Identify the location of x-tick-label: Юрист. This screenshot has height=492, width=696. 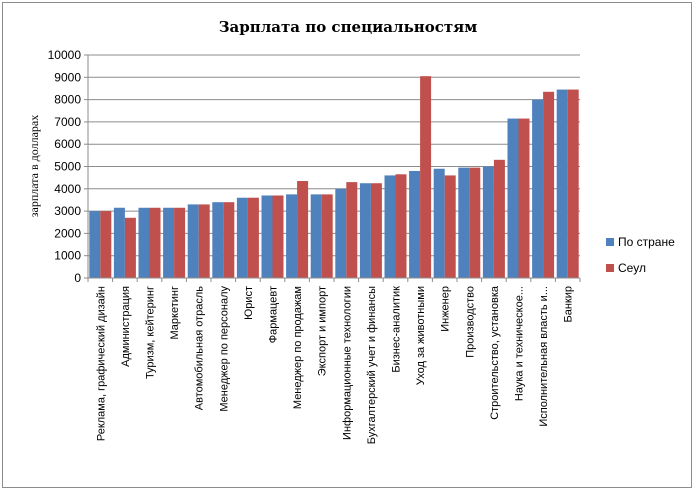
(249, 303).